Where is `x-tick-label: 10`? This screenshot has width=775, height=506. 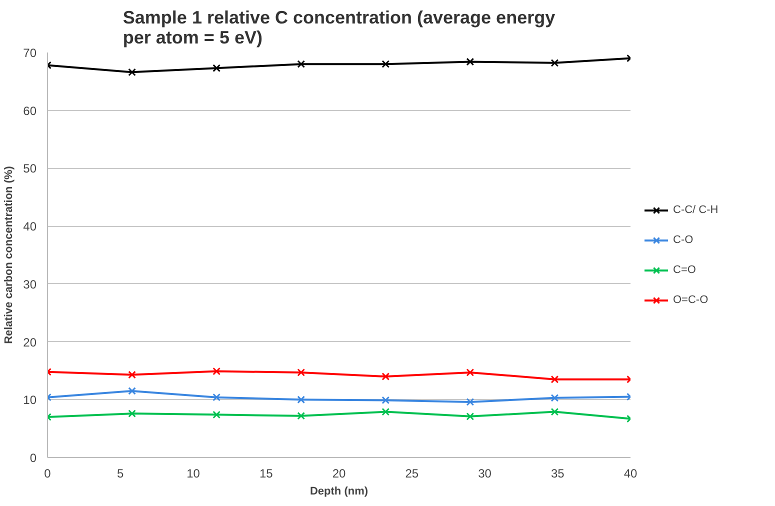
x-tick-label: 10 is located at coordinates (193, 473).